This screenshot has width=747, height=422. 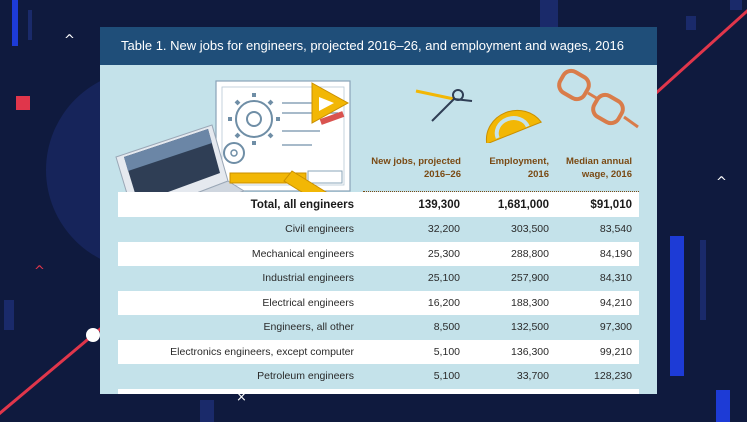 I want to click on cell-employment: 136,300, so click(x=530, y=351).